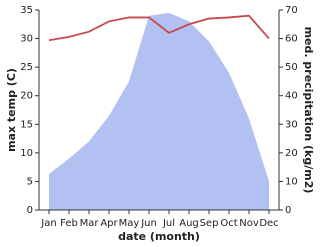 Image resolution: width=320 pixels, height=247 pixels. What do you see at coordinates (26, 124) in the screenshot?
I see `y-tick-label: 15` at bounding box center [26, 124].